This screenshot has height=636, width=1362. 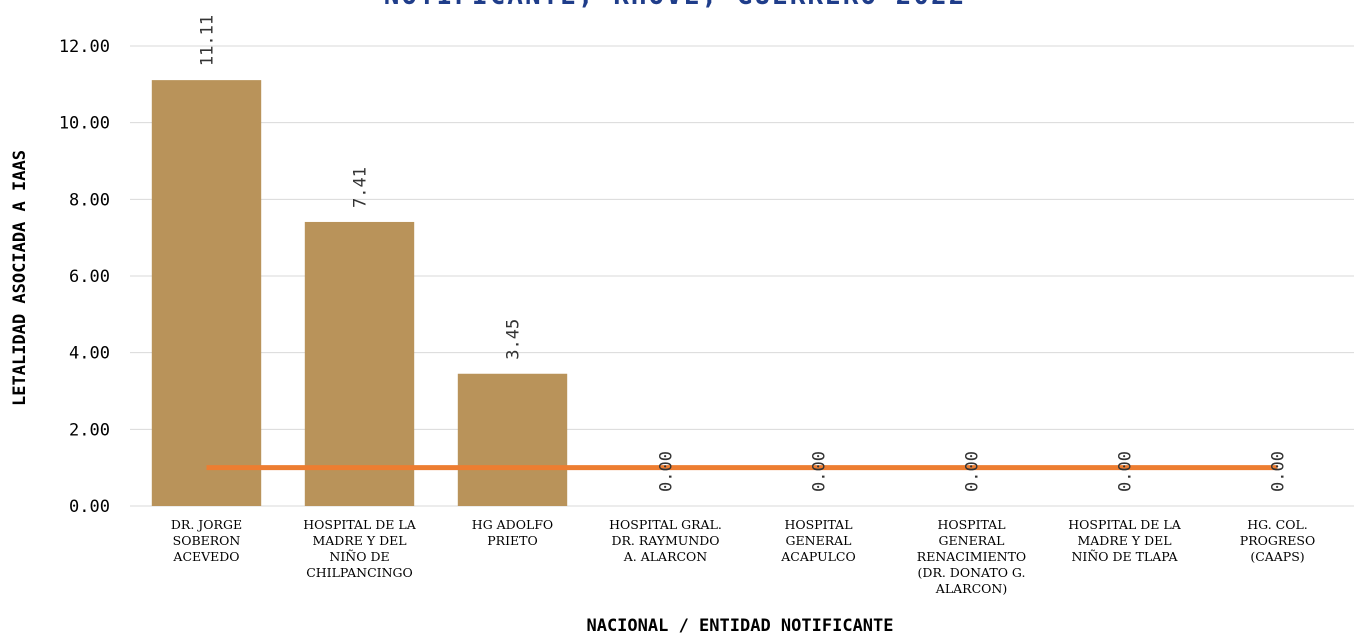 I want to click on x-tick-label: HG. COL. PROGRESO (CAAPS), so click(x=1277, y=540).